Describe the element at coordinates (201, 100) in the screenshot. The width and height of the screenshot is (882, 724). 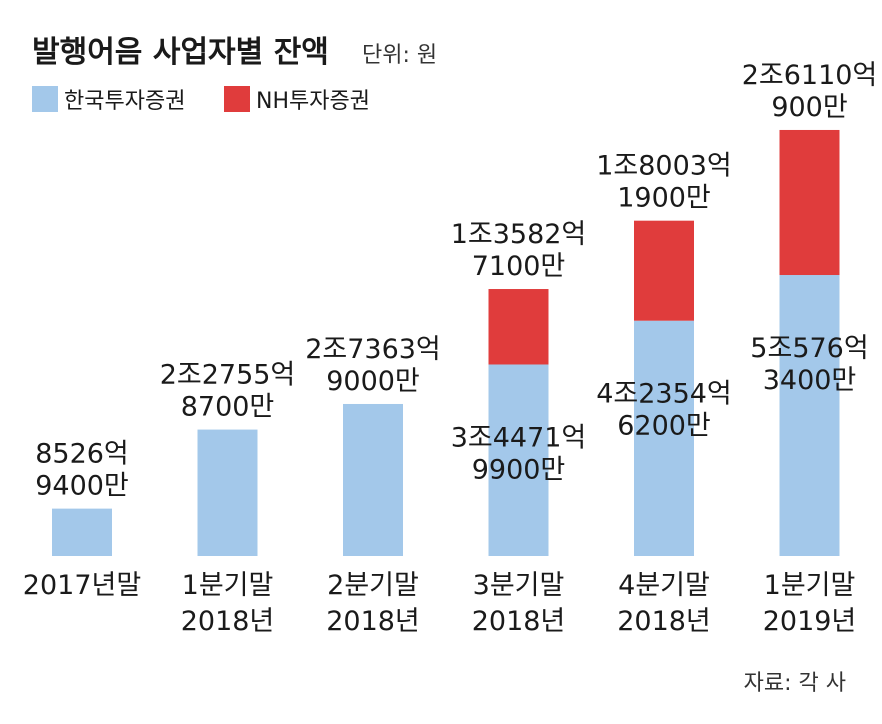
I see `legend: 한국투자증권 NH투자증권` at that location.